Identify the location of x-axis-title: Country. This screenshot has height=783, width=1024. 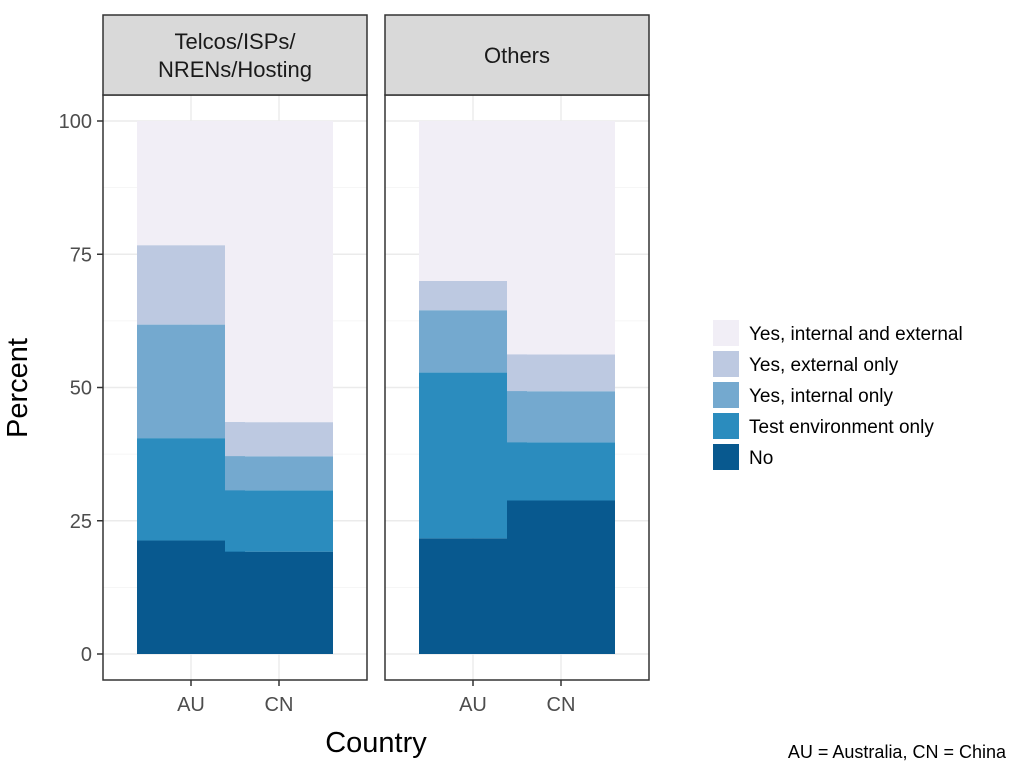
(376, 743).